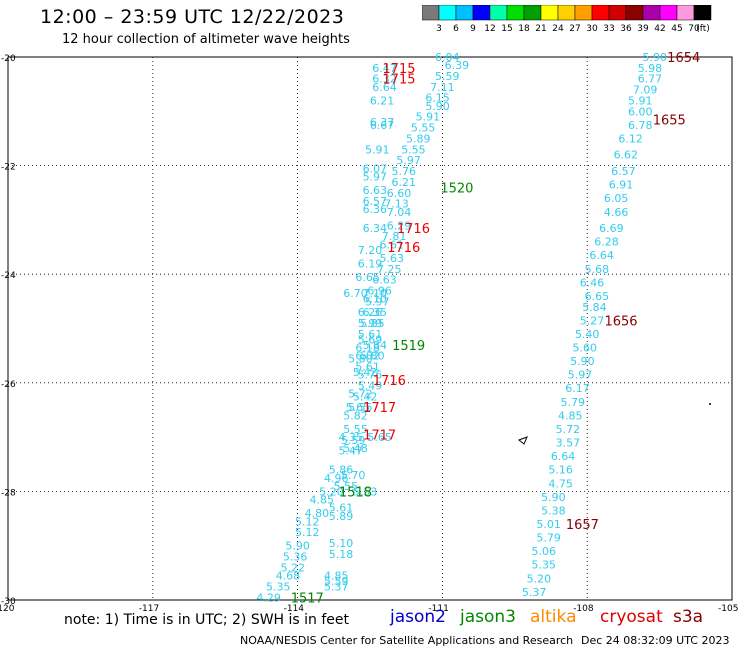  I want to click on wave-height-value: 5.20, so click(539, 578).